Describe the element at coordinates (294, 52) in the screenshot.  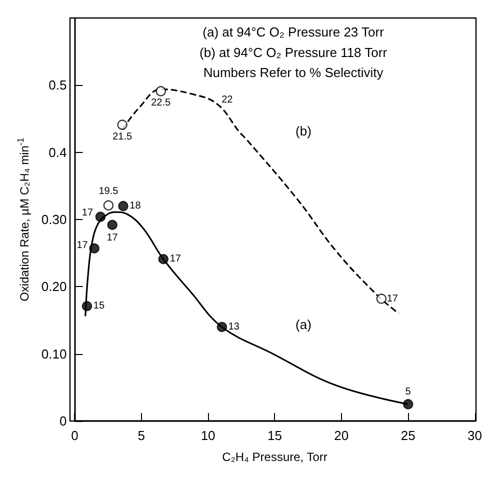
I see `annotation: (b) at 94°C O₂ Pressure 118 Torr` at that location.